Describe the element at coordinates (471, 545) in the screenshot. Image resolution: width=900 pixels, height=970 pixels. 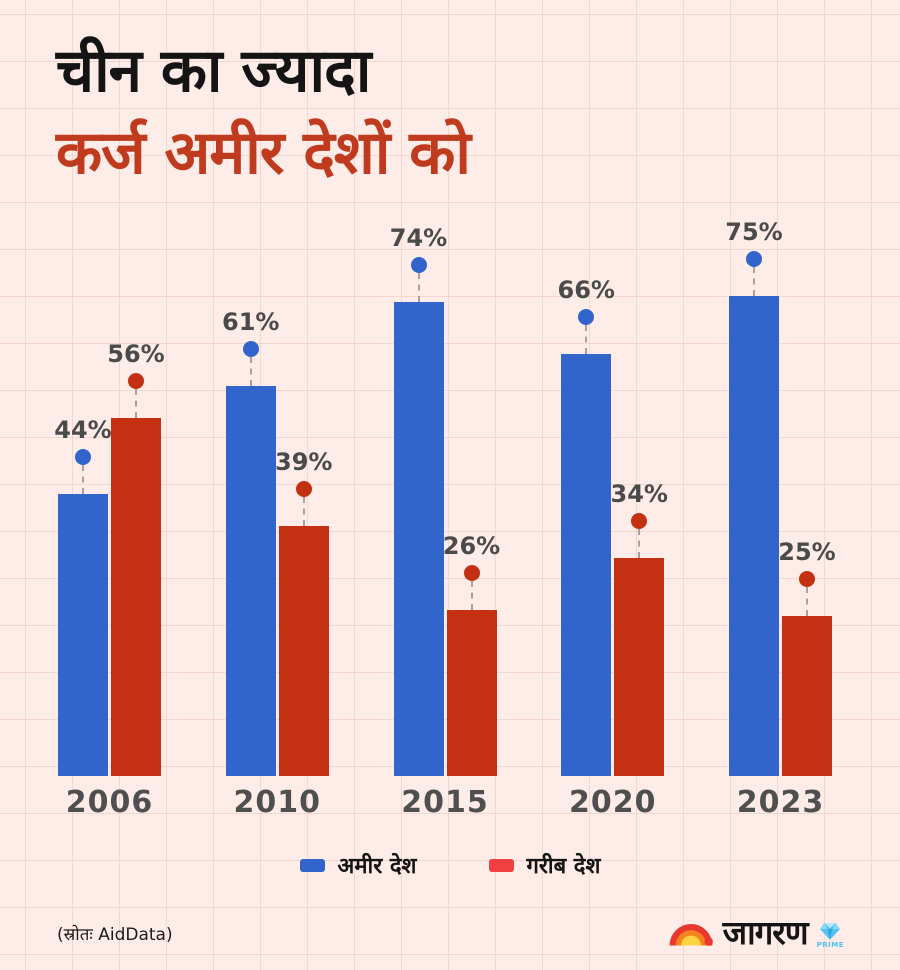
I see `value-label: 26%` at that location.